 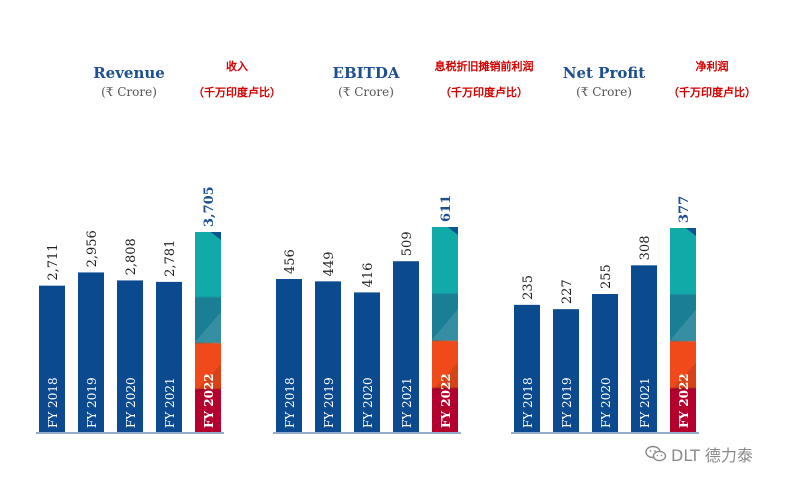 I want to click on value-label: 255, so click(x=606, y=276).